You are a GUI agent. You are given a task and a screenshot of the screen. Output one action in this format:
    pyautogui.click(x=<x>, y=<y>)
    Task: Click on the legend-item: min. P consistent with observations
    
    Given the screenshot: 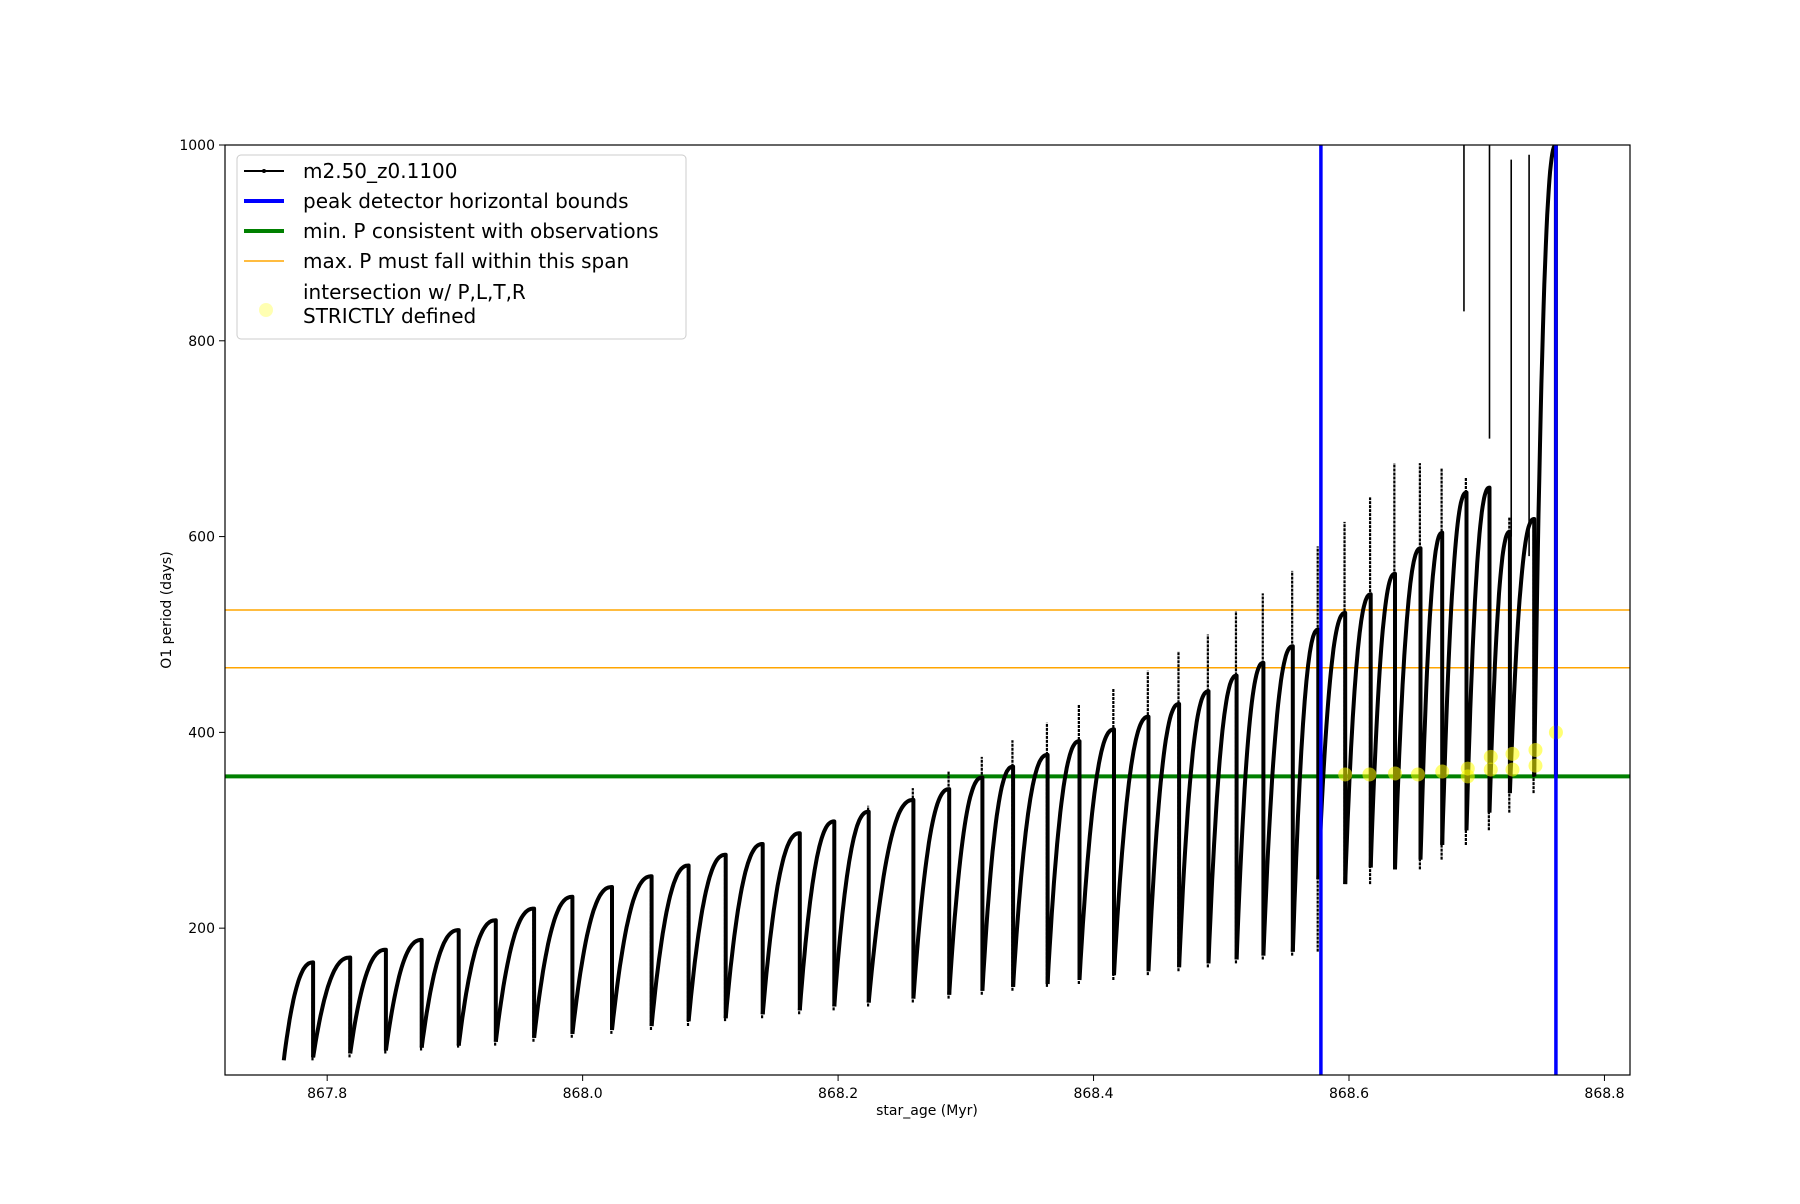 What is the action you would take?
    pyautogui.click(x=451, y=231)
    